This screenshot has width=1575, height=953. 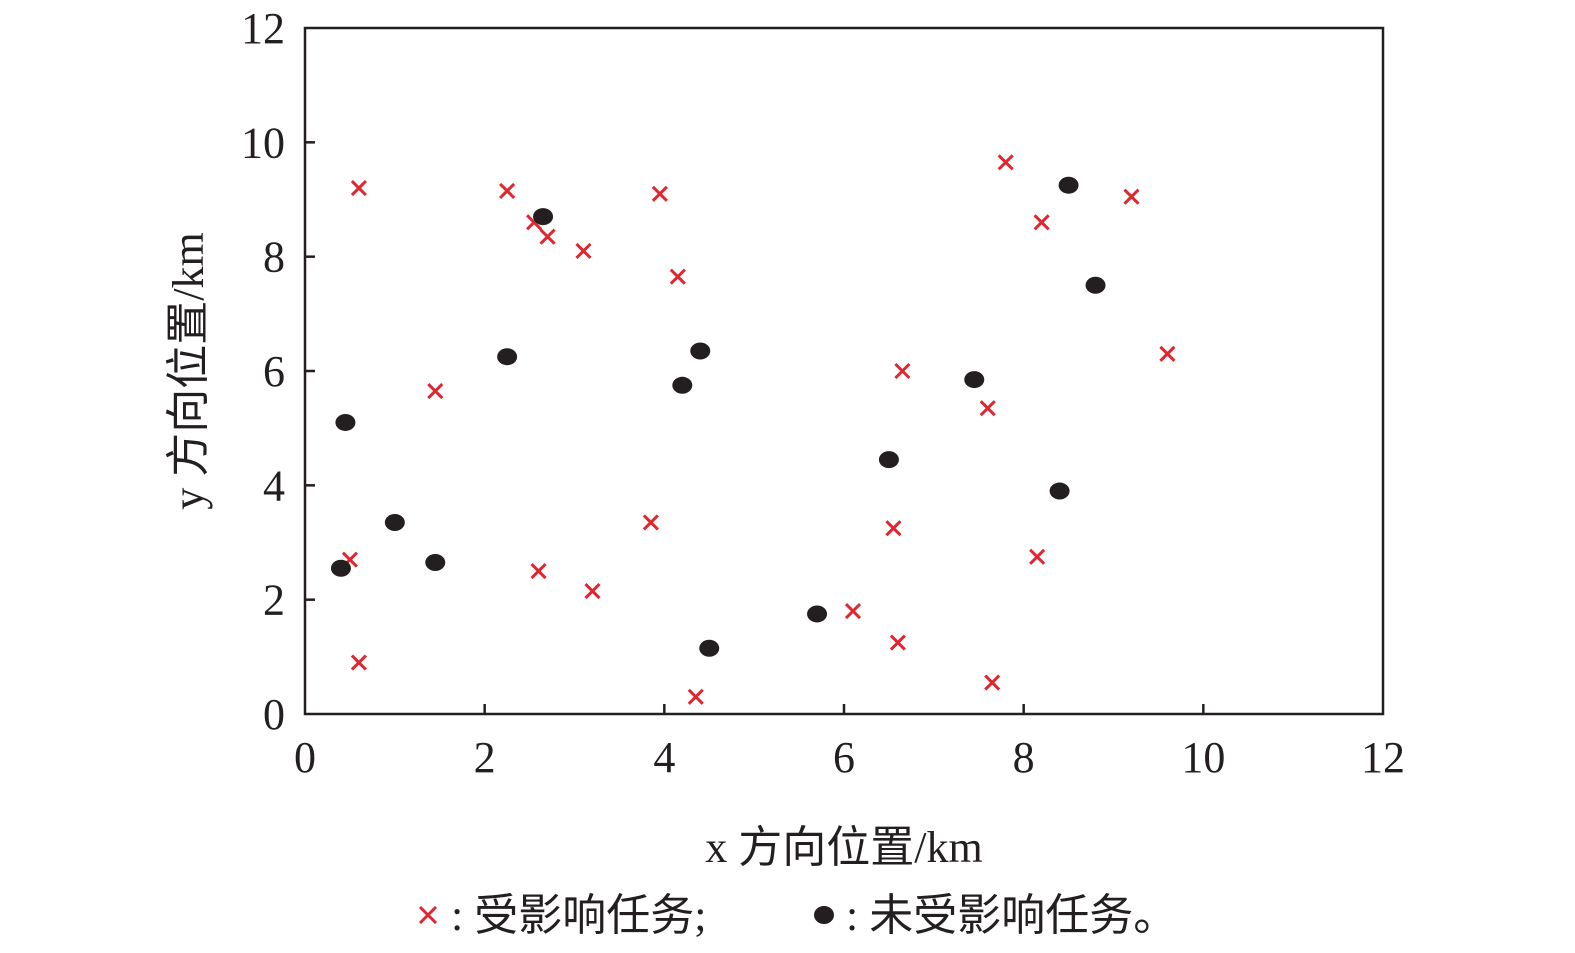 What do you see at coordinates (843, 847) in the screenshot?
I see `x-axis-title: x 方向位置/km` at bounding box center [843, 847].